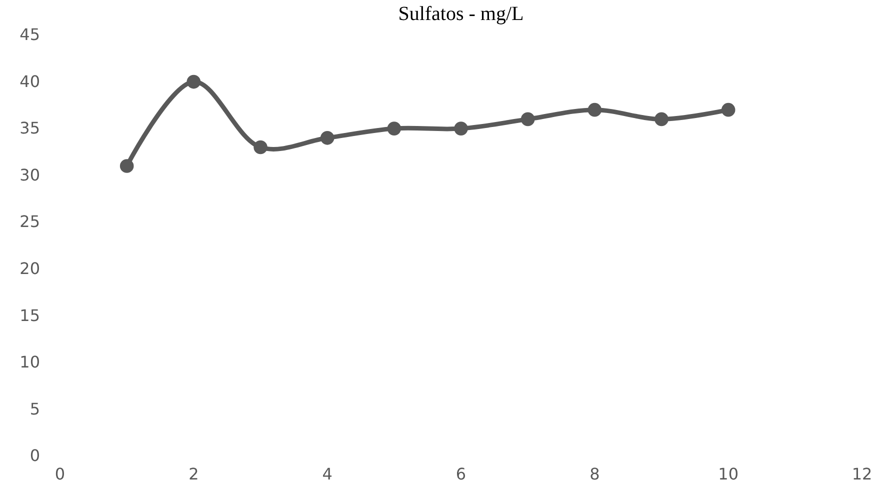  I want to click on y-tick-label: 30, so click(30, 174).